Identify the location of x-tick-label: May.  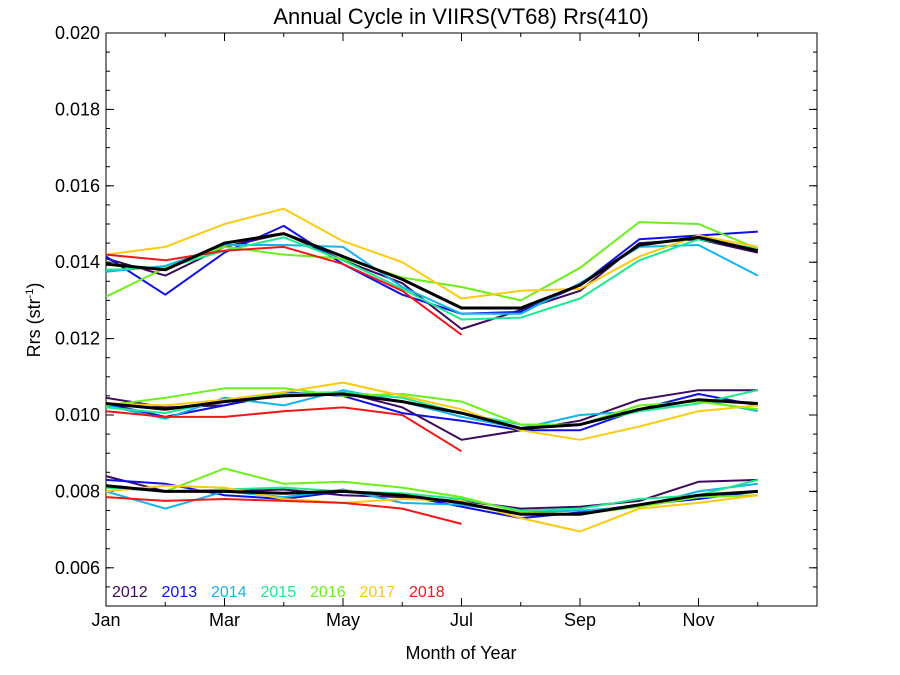
(343, 620).